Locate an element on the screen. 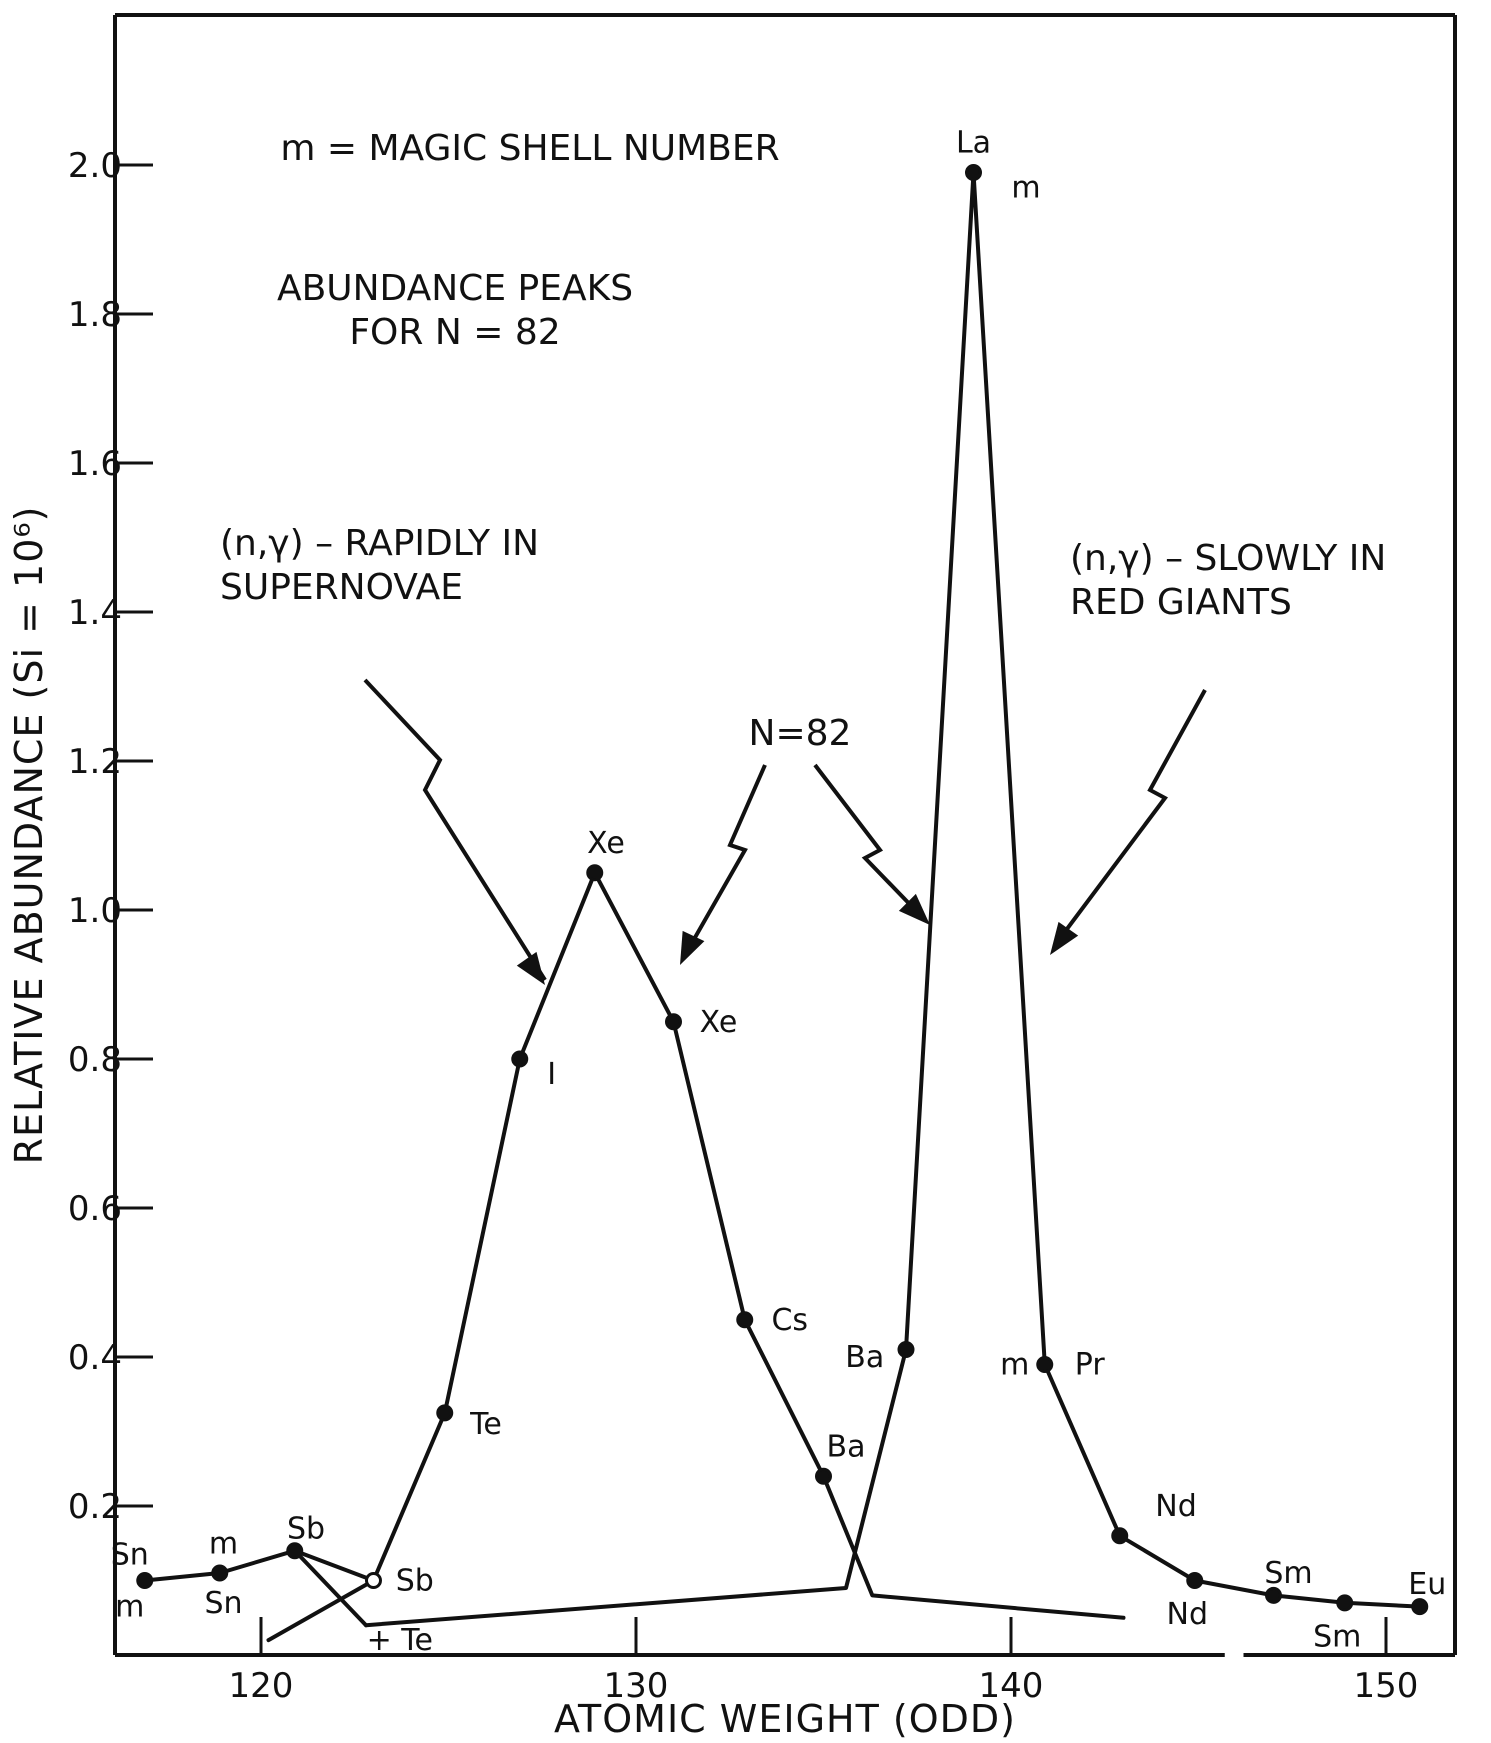 The image size is (1491, 1743). annotation-text: (n,γ) – SLOWLY IN is located at coordinates (1228, 558).